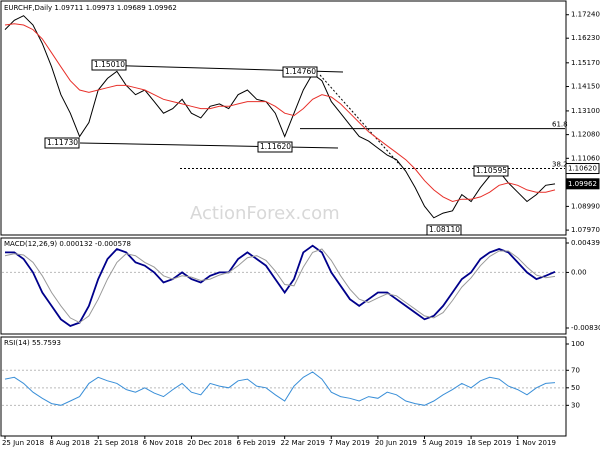  I want to click on x-tick-label: 1 Nov 2019, so click(536, 443).